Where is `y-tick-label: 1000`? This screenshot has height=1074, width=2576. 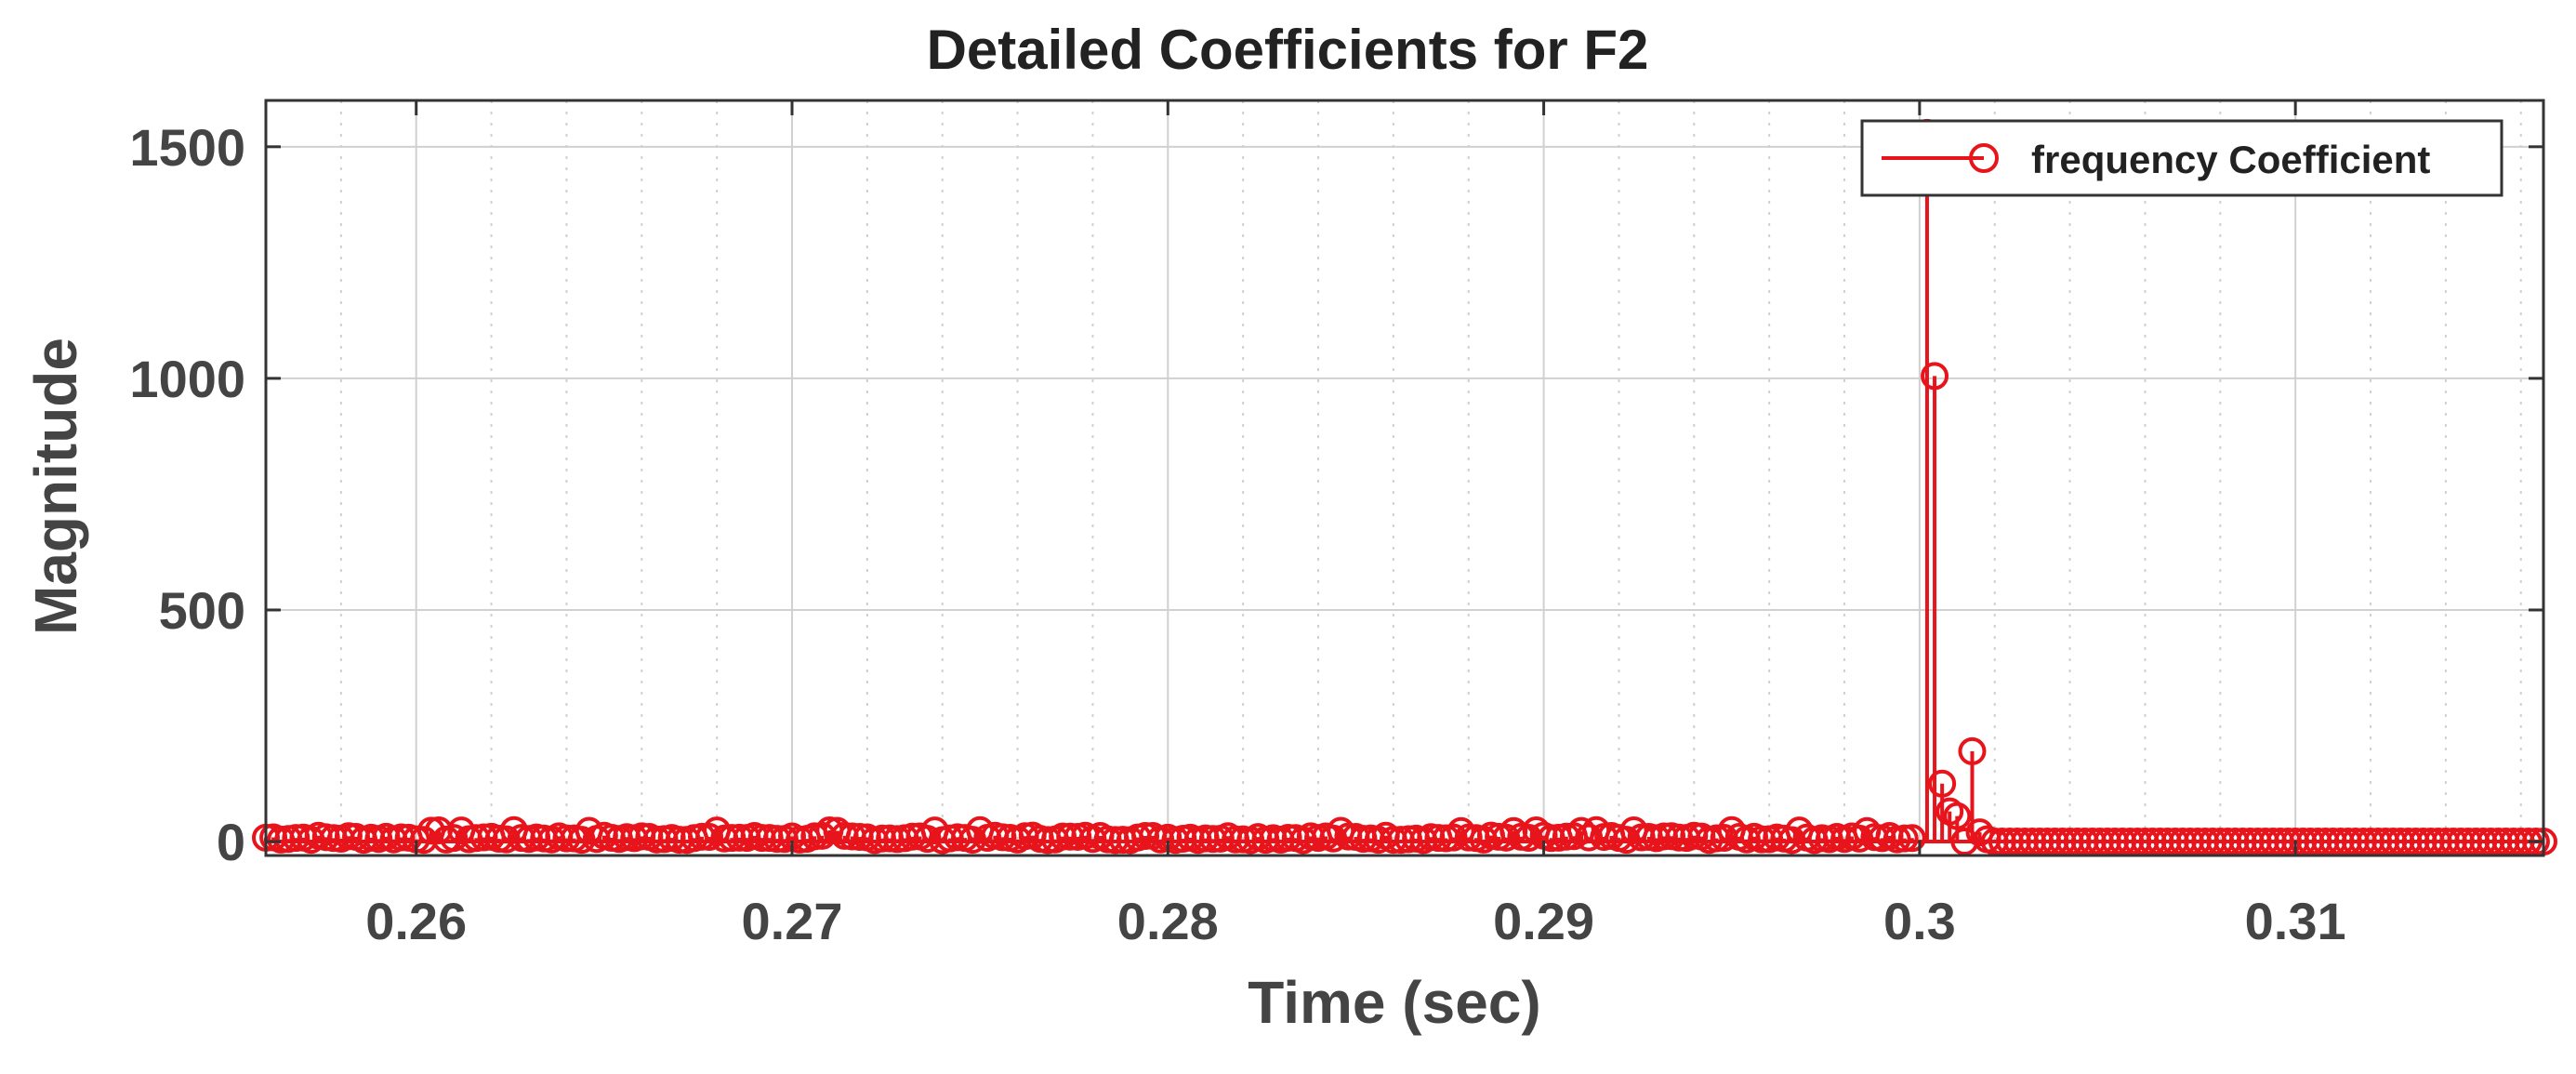
y-tick-label: 1000 is located at coordinates (187, 379).